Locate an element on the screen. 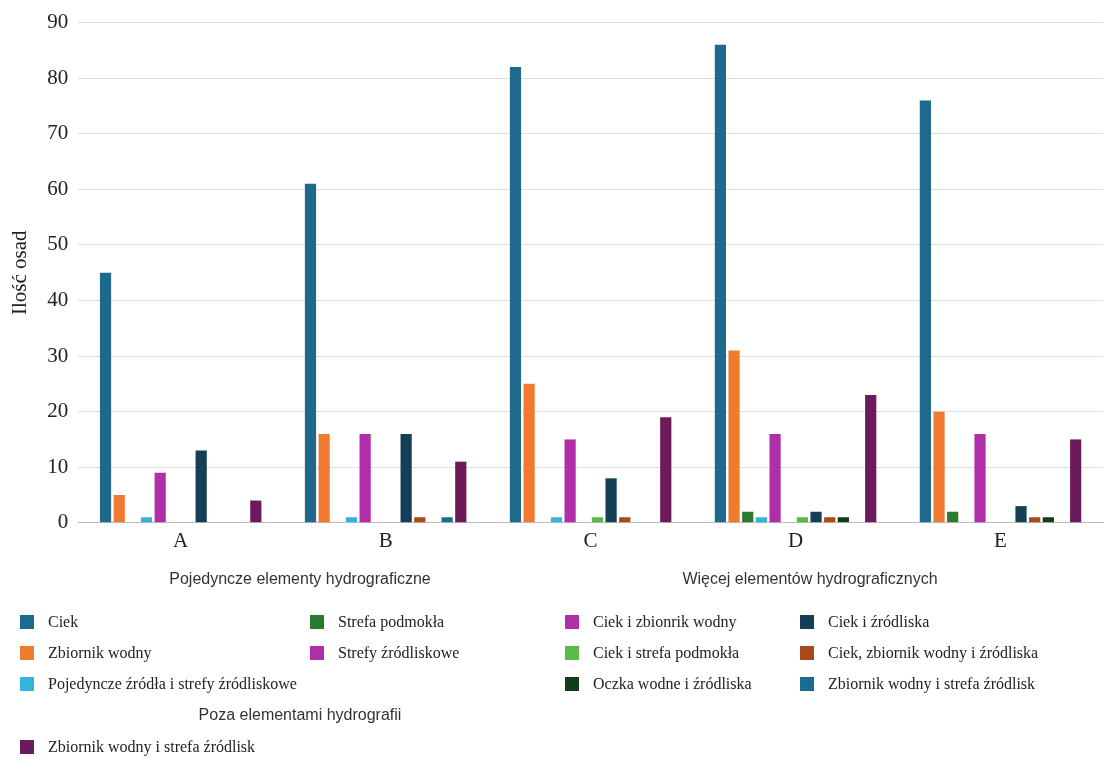  x-tick-label: D is located at coordinates (795, 539).